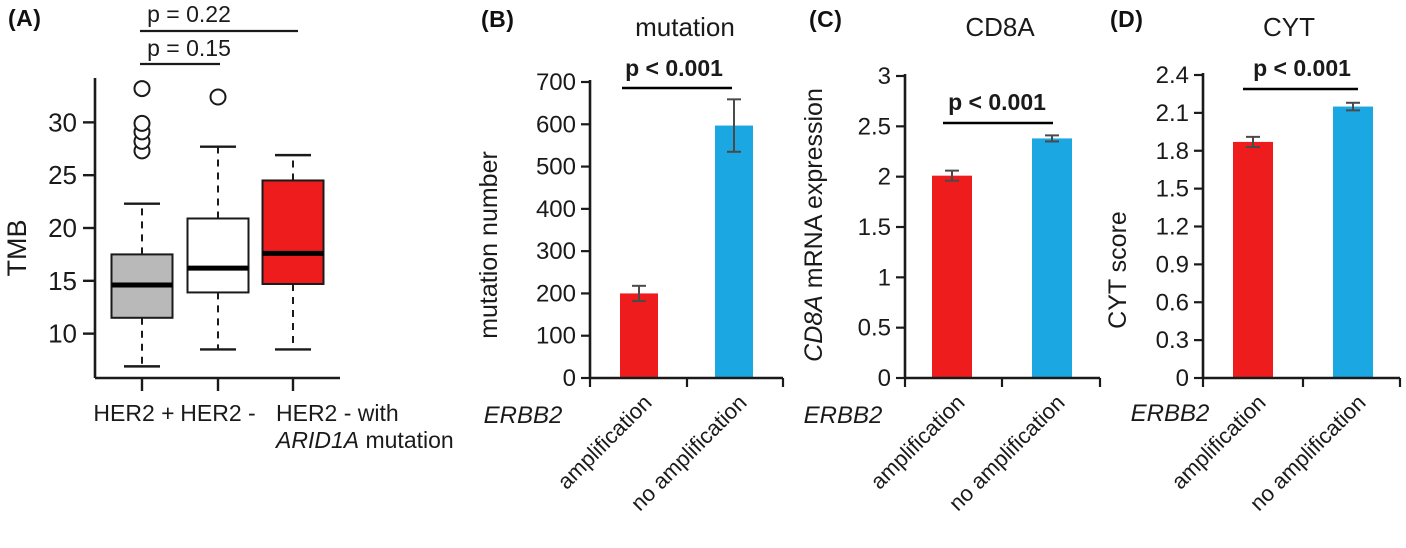 Image resolution: width=1406 pixels, height=548 pixels. What do you see at coordinates (1172, 151) in the screenshot?
I see `y-tick-label: 1.8` at bounding box center [1172, 151].